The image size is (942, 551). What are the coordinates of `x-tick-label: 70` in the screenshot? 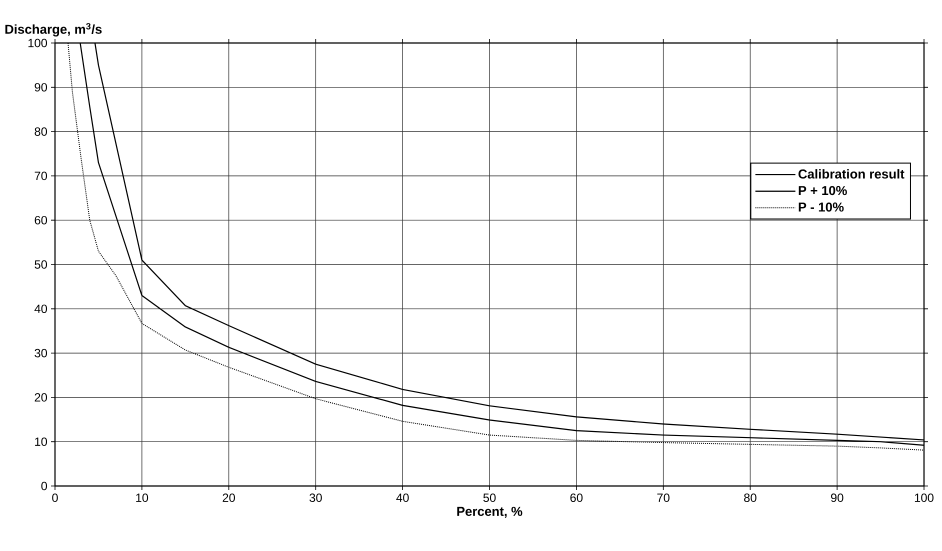 It's located at (663, 498).